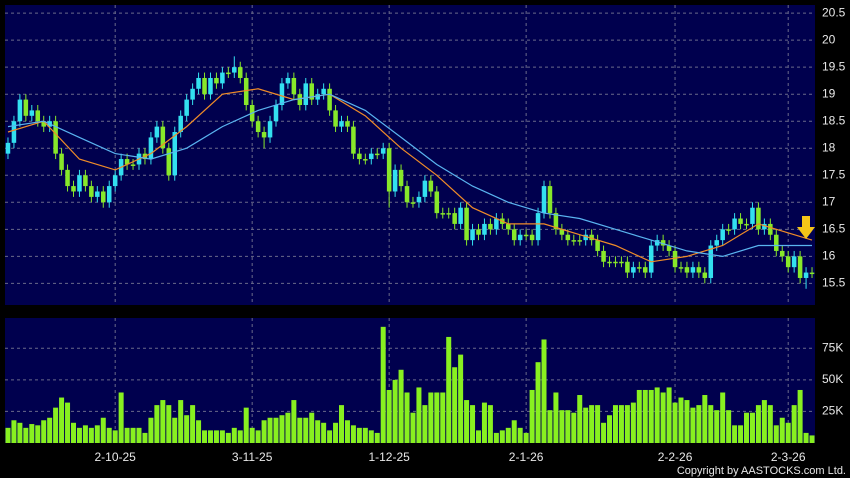 This screenshot has height=478, width=850. I want to click on y-tick-label: 15.5, so click(834, 283).